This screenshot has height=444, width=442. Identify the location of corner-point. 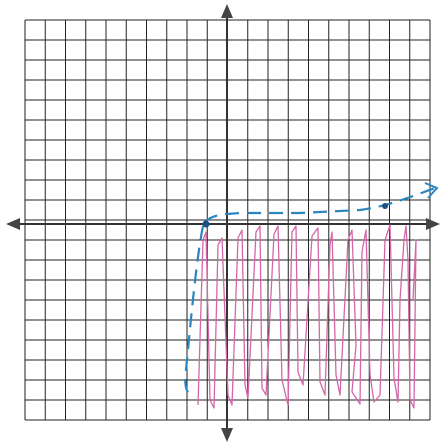
(206, 224).